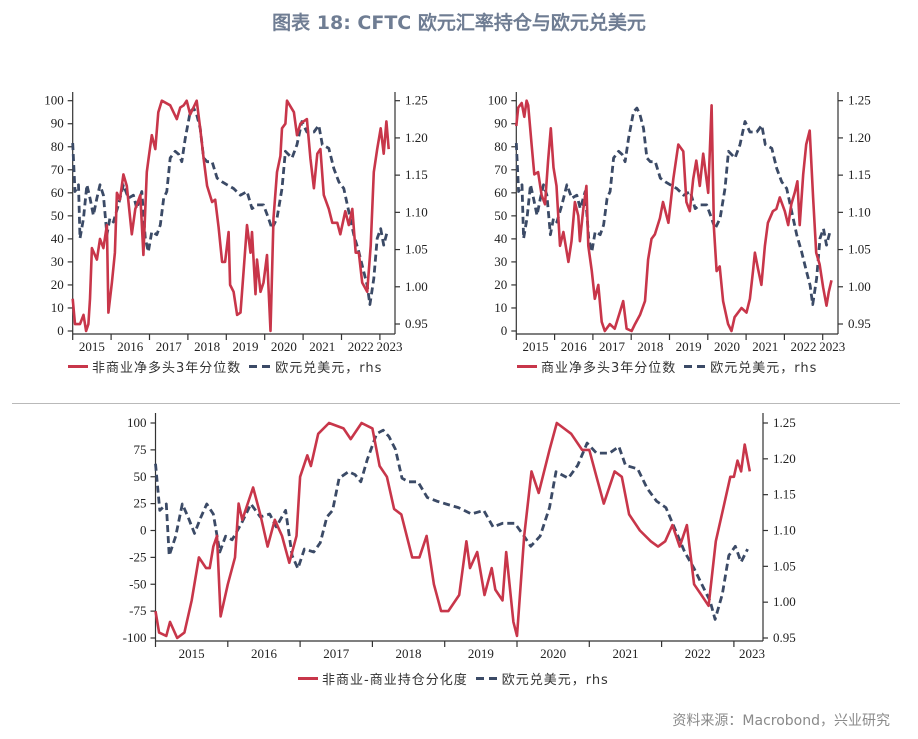  What do you see at coordinates (609, 368) in the screenshot?
I see `legend-label: 商业净多头3年分位数` at bounding box center [609, 368].